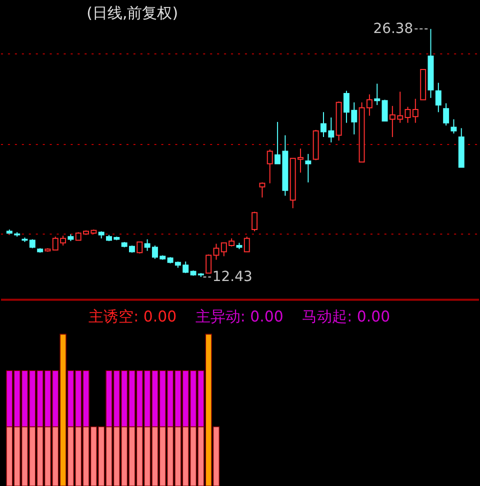  I want to click on text: 马动起: 0.00, so click(346, 317).